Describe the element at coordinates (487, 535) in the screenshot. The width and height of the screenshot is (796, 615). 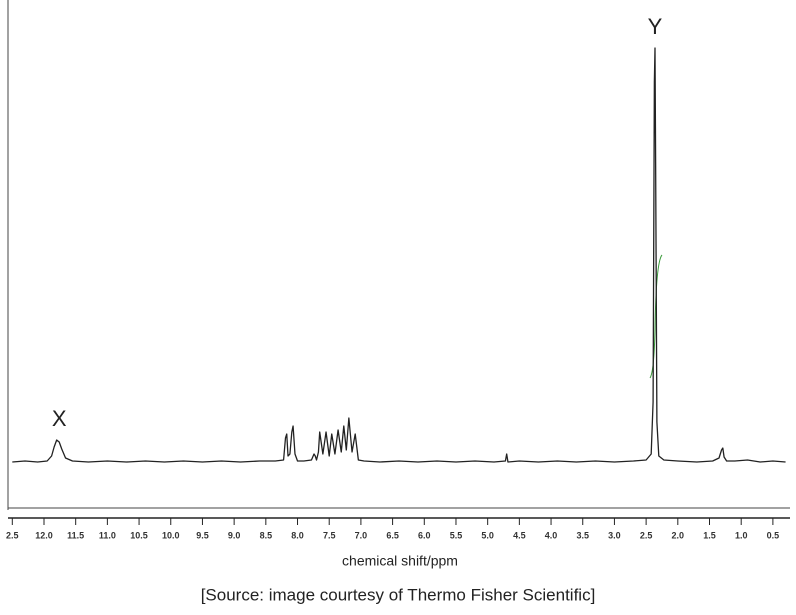
I see `x-tick-label: 5.0` at that location.